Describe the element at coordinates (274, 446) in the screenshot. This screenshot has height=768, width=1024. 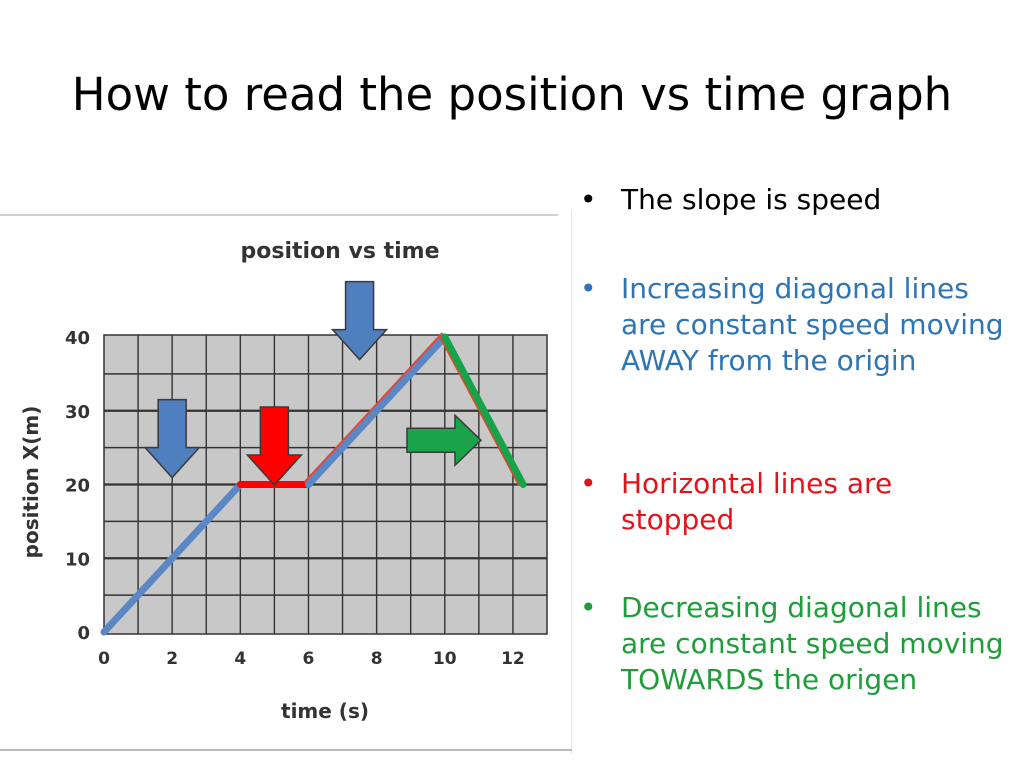
I see `arrow-down-red` at that location.